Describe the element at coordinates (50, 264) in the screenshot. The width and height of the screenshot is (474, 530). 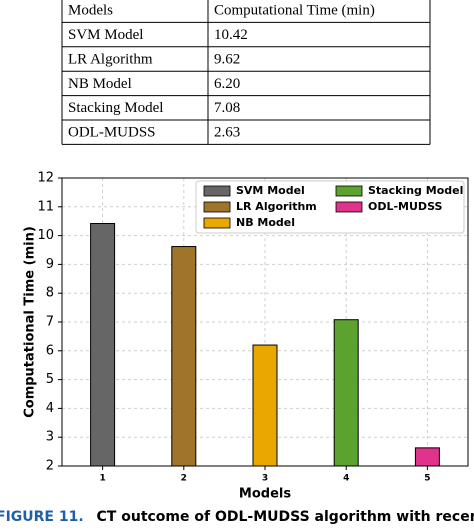
I see `y-tick-label: 9` at that location.